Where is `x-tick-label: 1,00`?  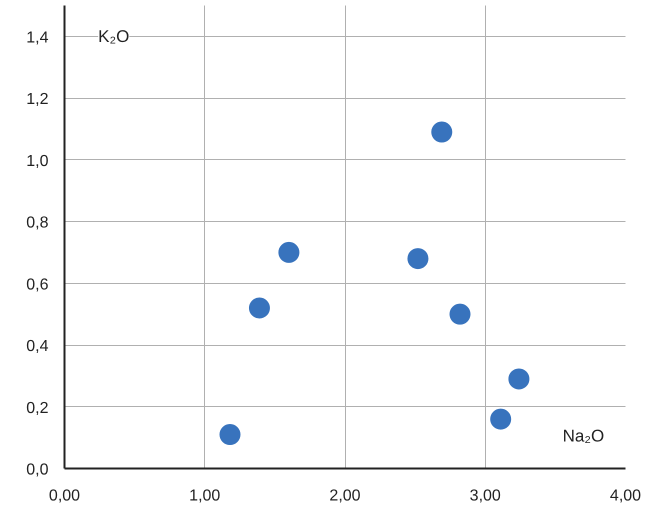
x-tick-label: 1,00 is located at coordinates (204, 496).